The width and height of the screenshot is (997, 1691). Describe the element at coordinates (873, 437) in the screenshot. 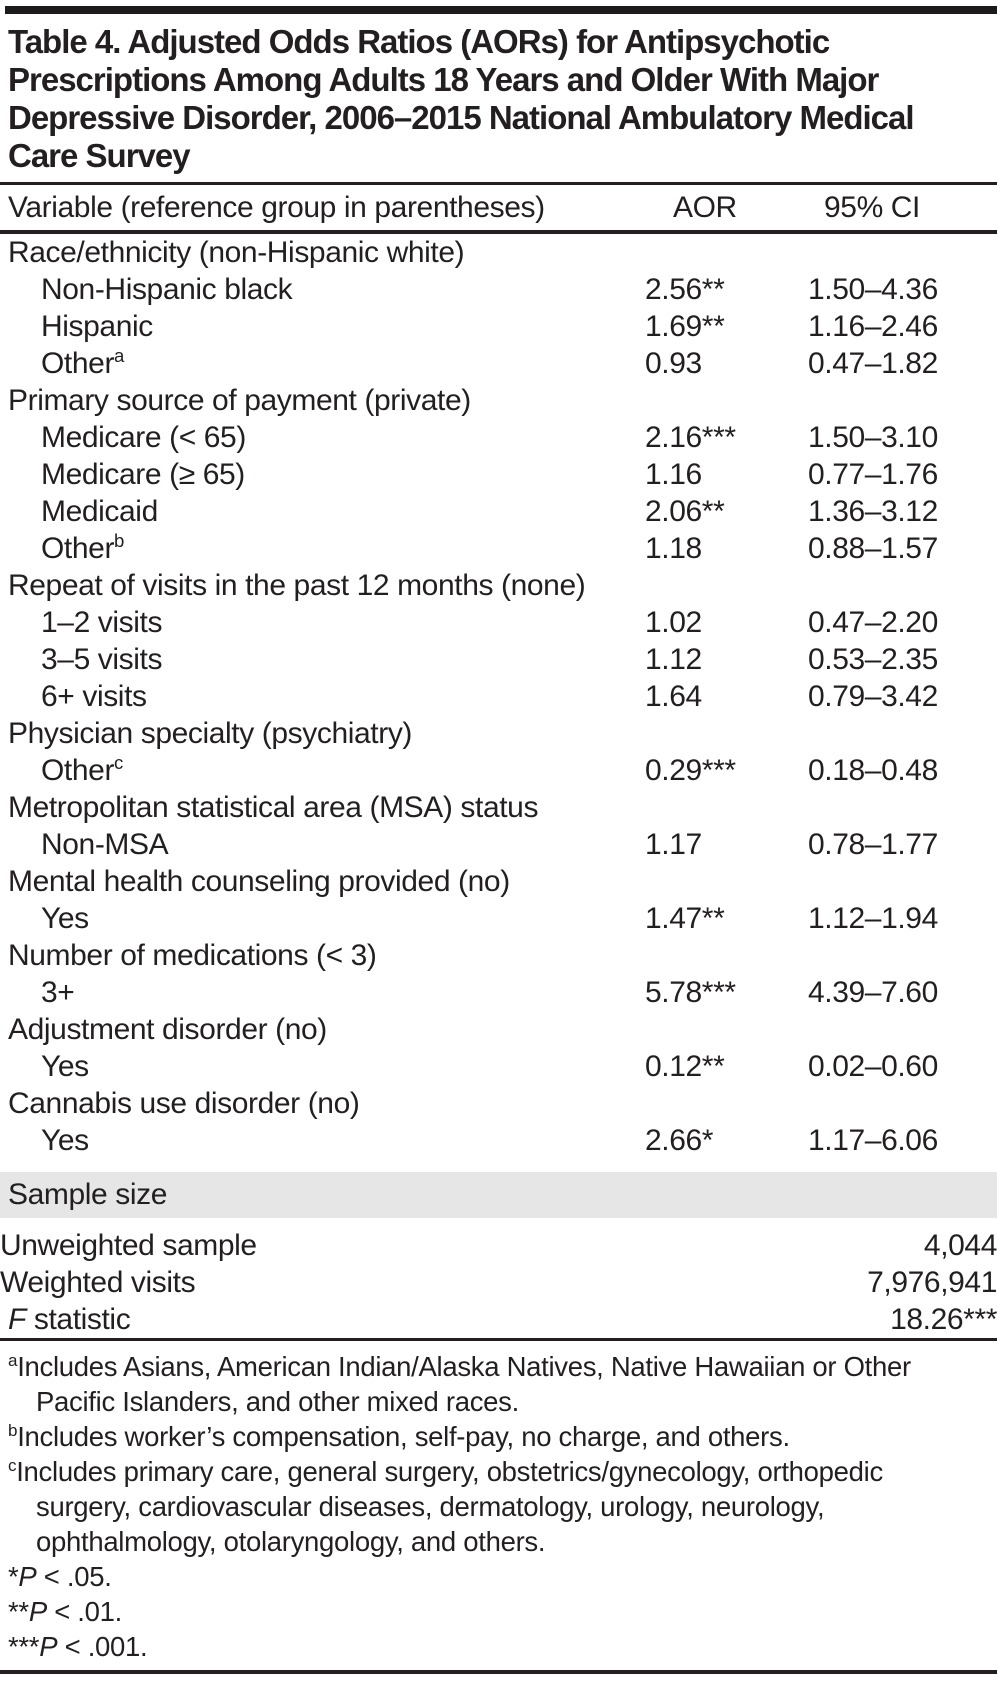

I see `ci-value: 1.50–3.10` at that location.